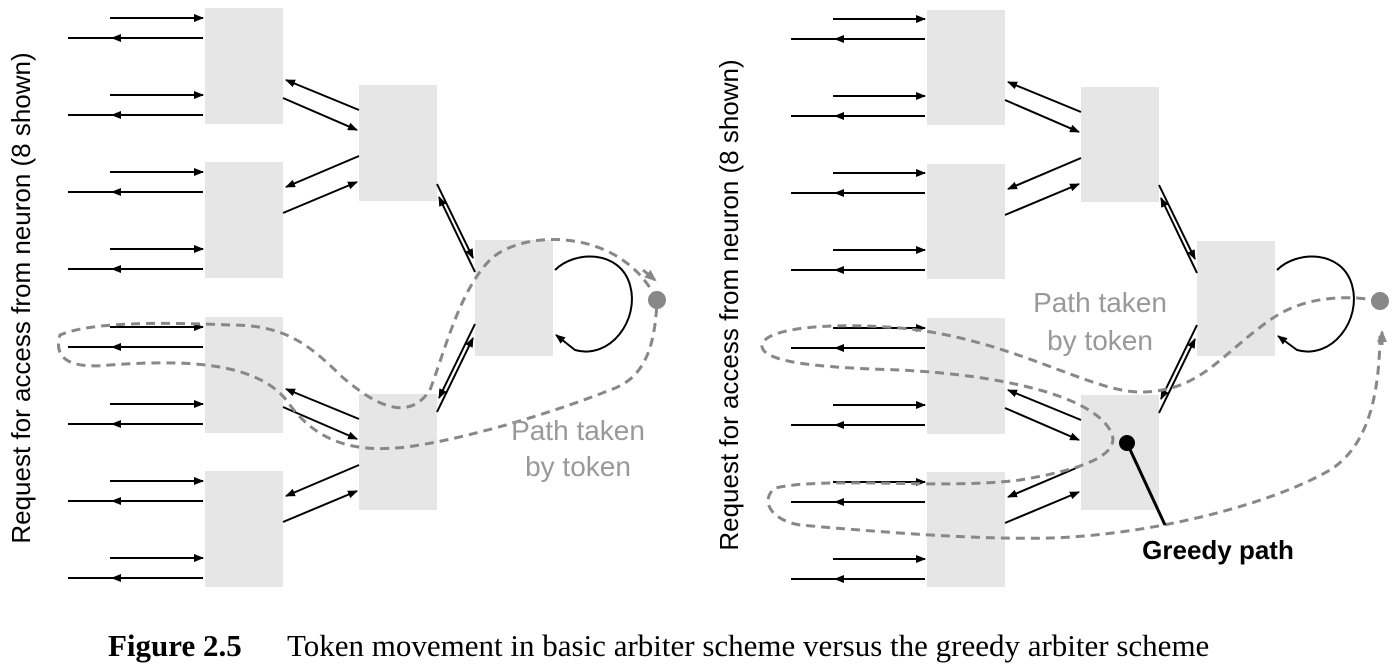  Describe the element at coordinates (578, 430) in the screenshot. I see `left-path-label-1: Path taken` at that location.